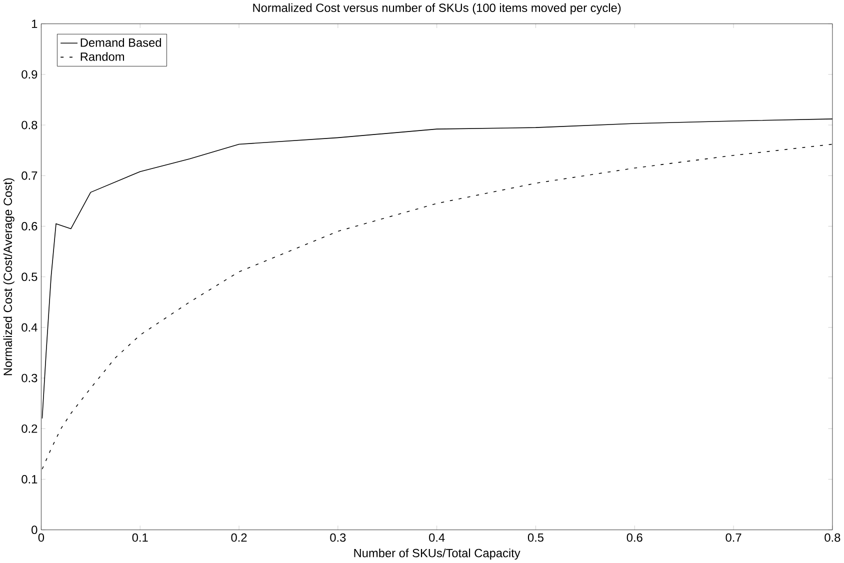 The height and width of the screenshot is (563, 844). I want to click on y-tick-label: 0.6, so click(30, 226).